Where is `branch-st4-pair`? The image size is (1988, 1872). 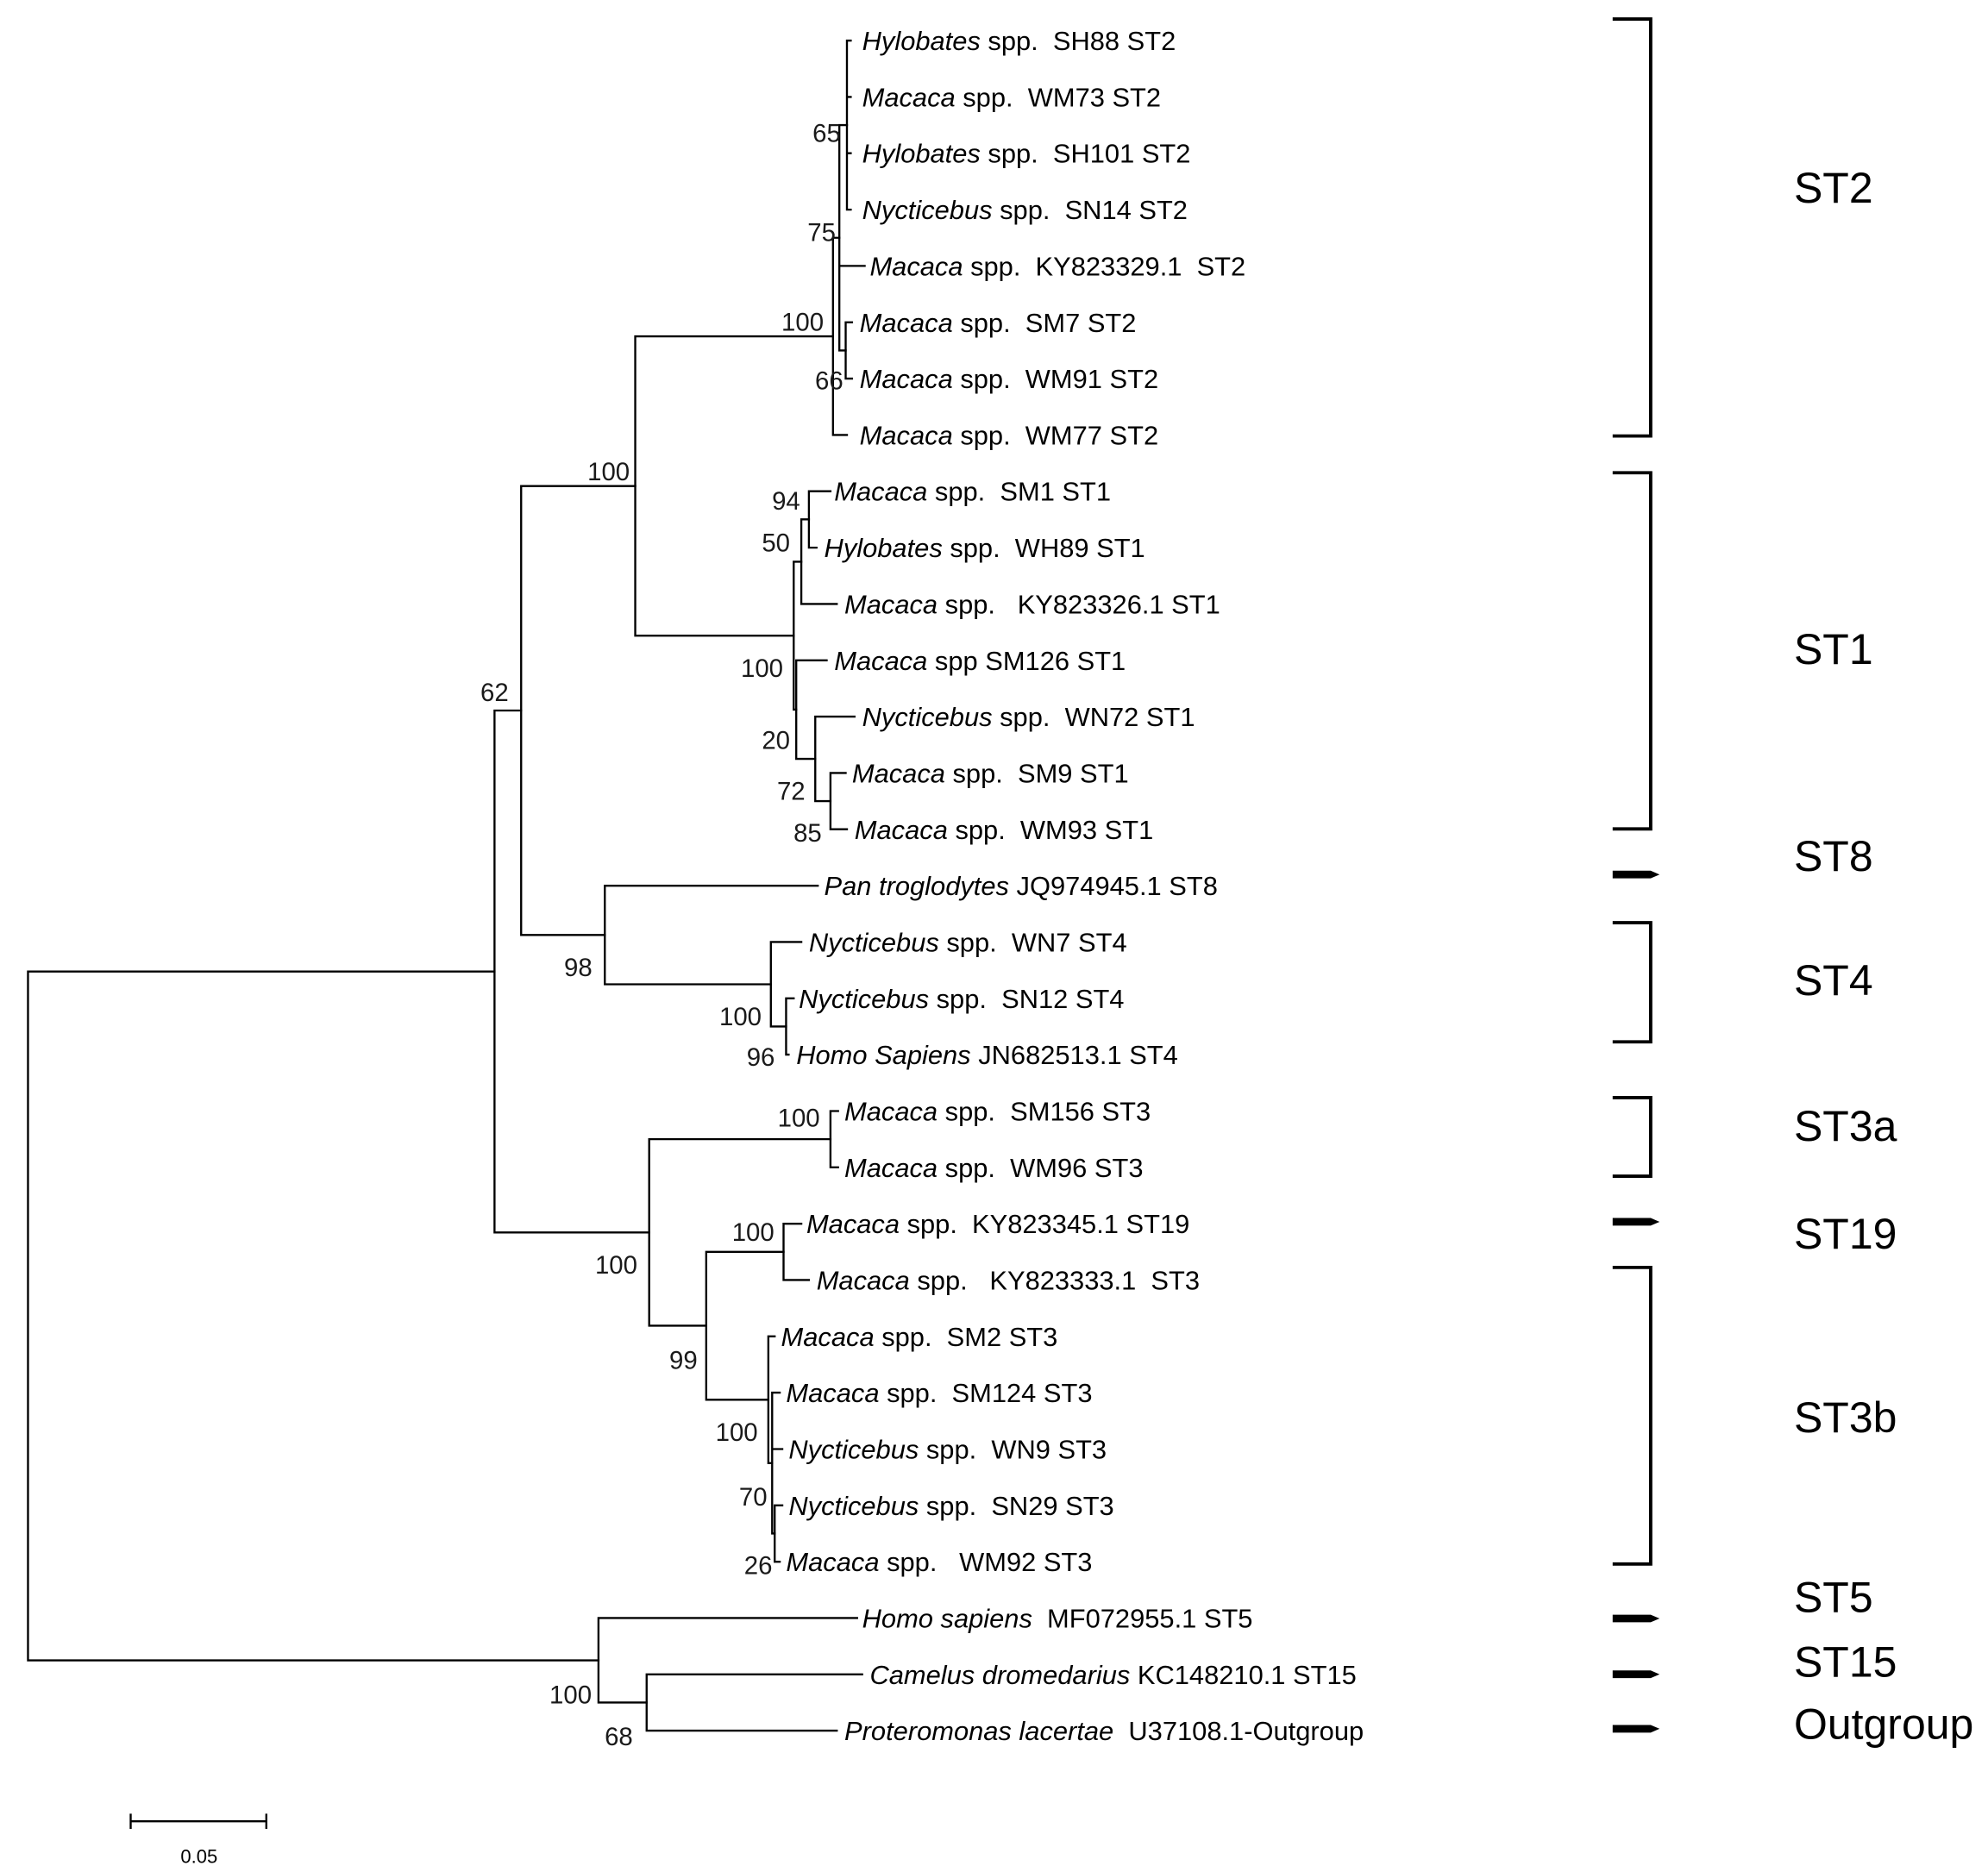
branch-st4-pair is located at coordinates (790, 1027).